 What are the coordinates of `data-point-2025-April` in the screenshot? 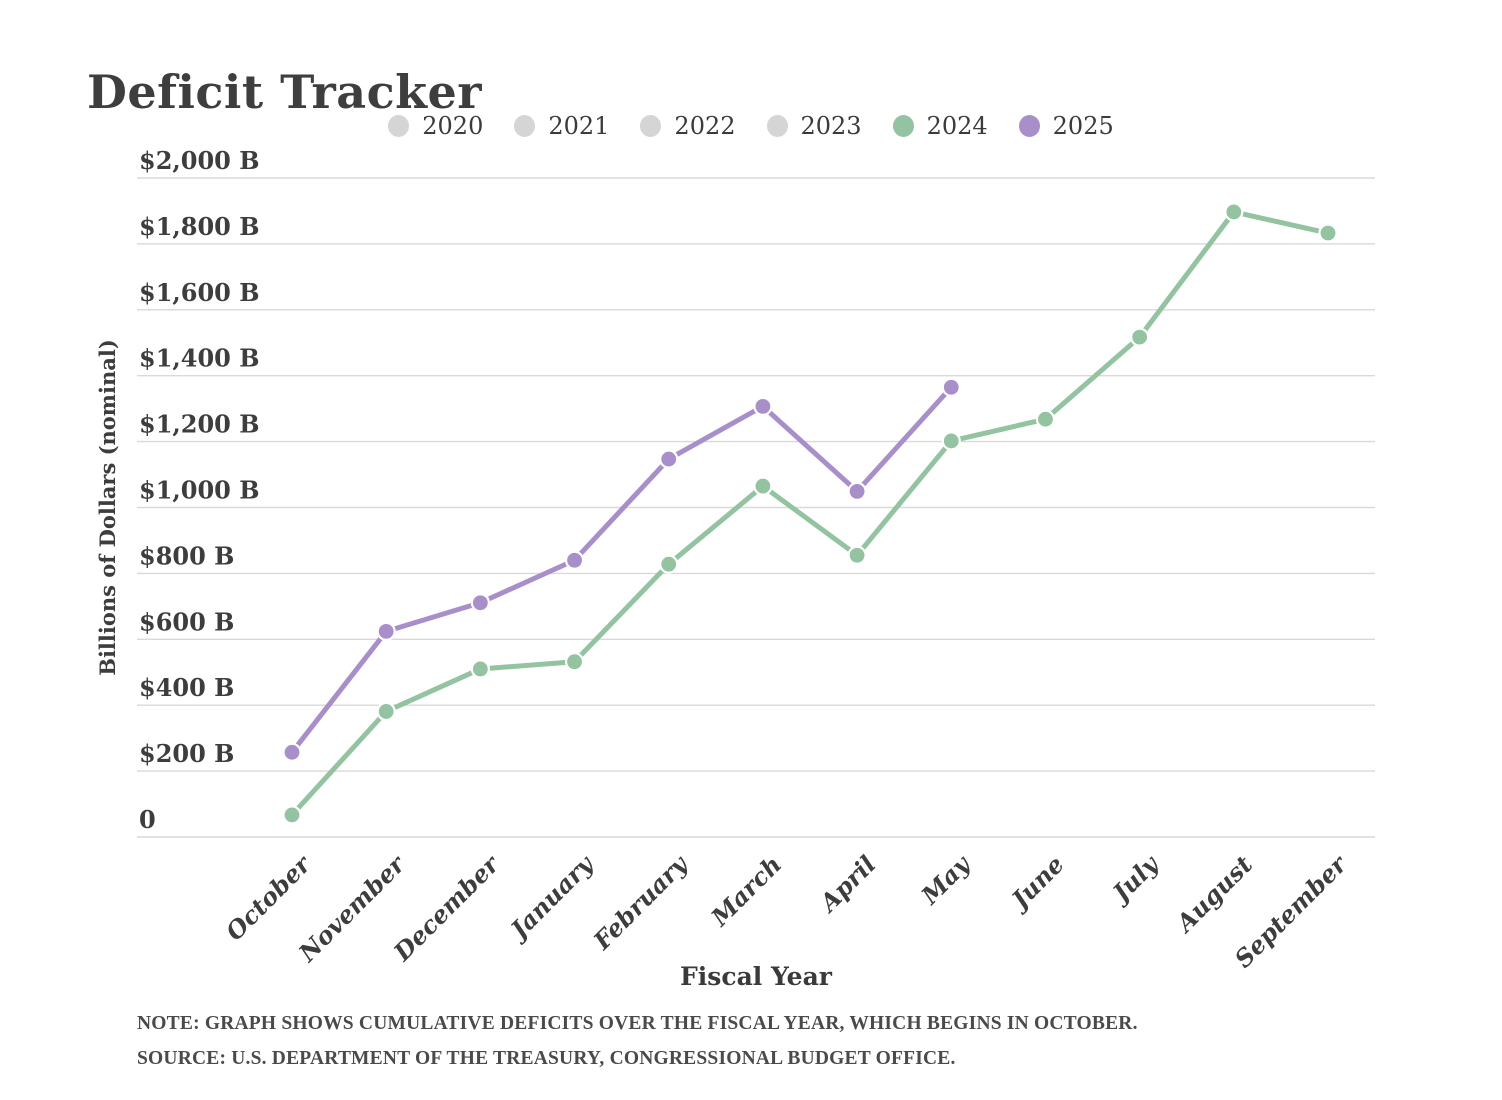 It's located at (857, 491).